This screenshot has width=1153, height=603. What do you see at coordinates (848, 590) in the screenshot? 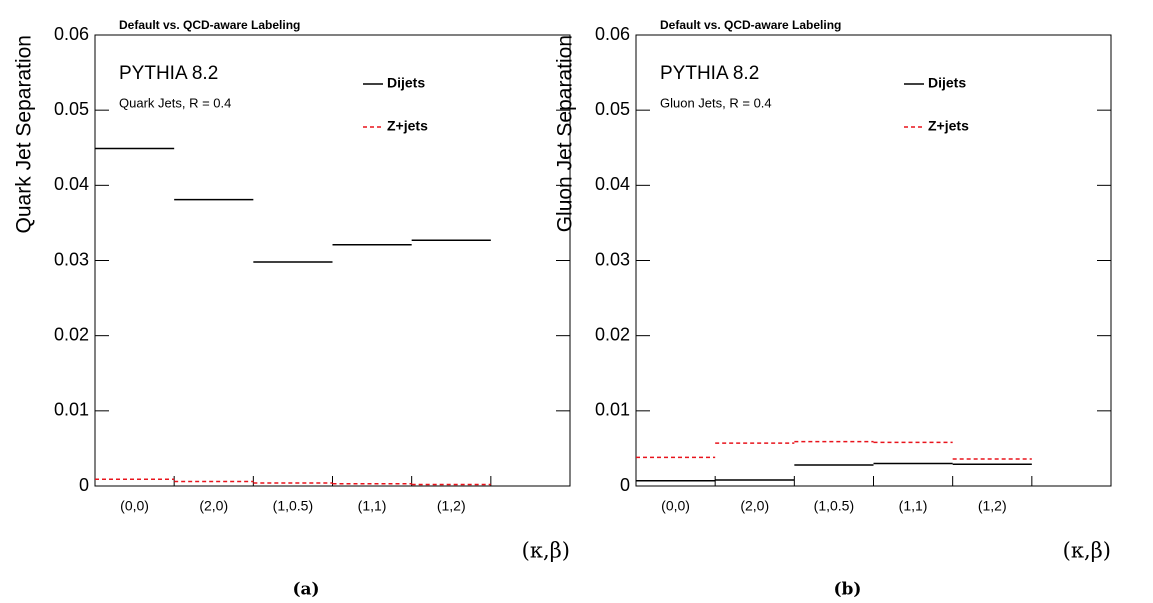
I see `caption: (b)` at bounding box center [848, 590].